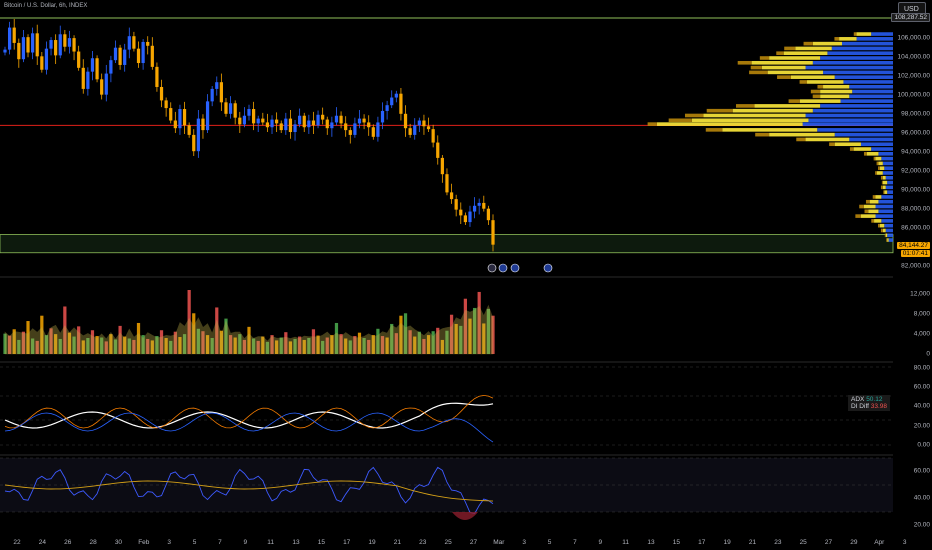 The image size is (932, 550). What do you see at coordinates (492, 268) in the screenshot?
I see `event-icon` at bounding box center [492, 268].